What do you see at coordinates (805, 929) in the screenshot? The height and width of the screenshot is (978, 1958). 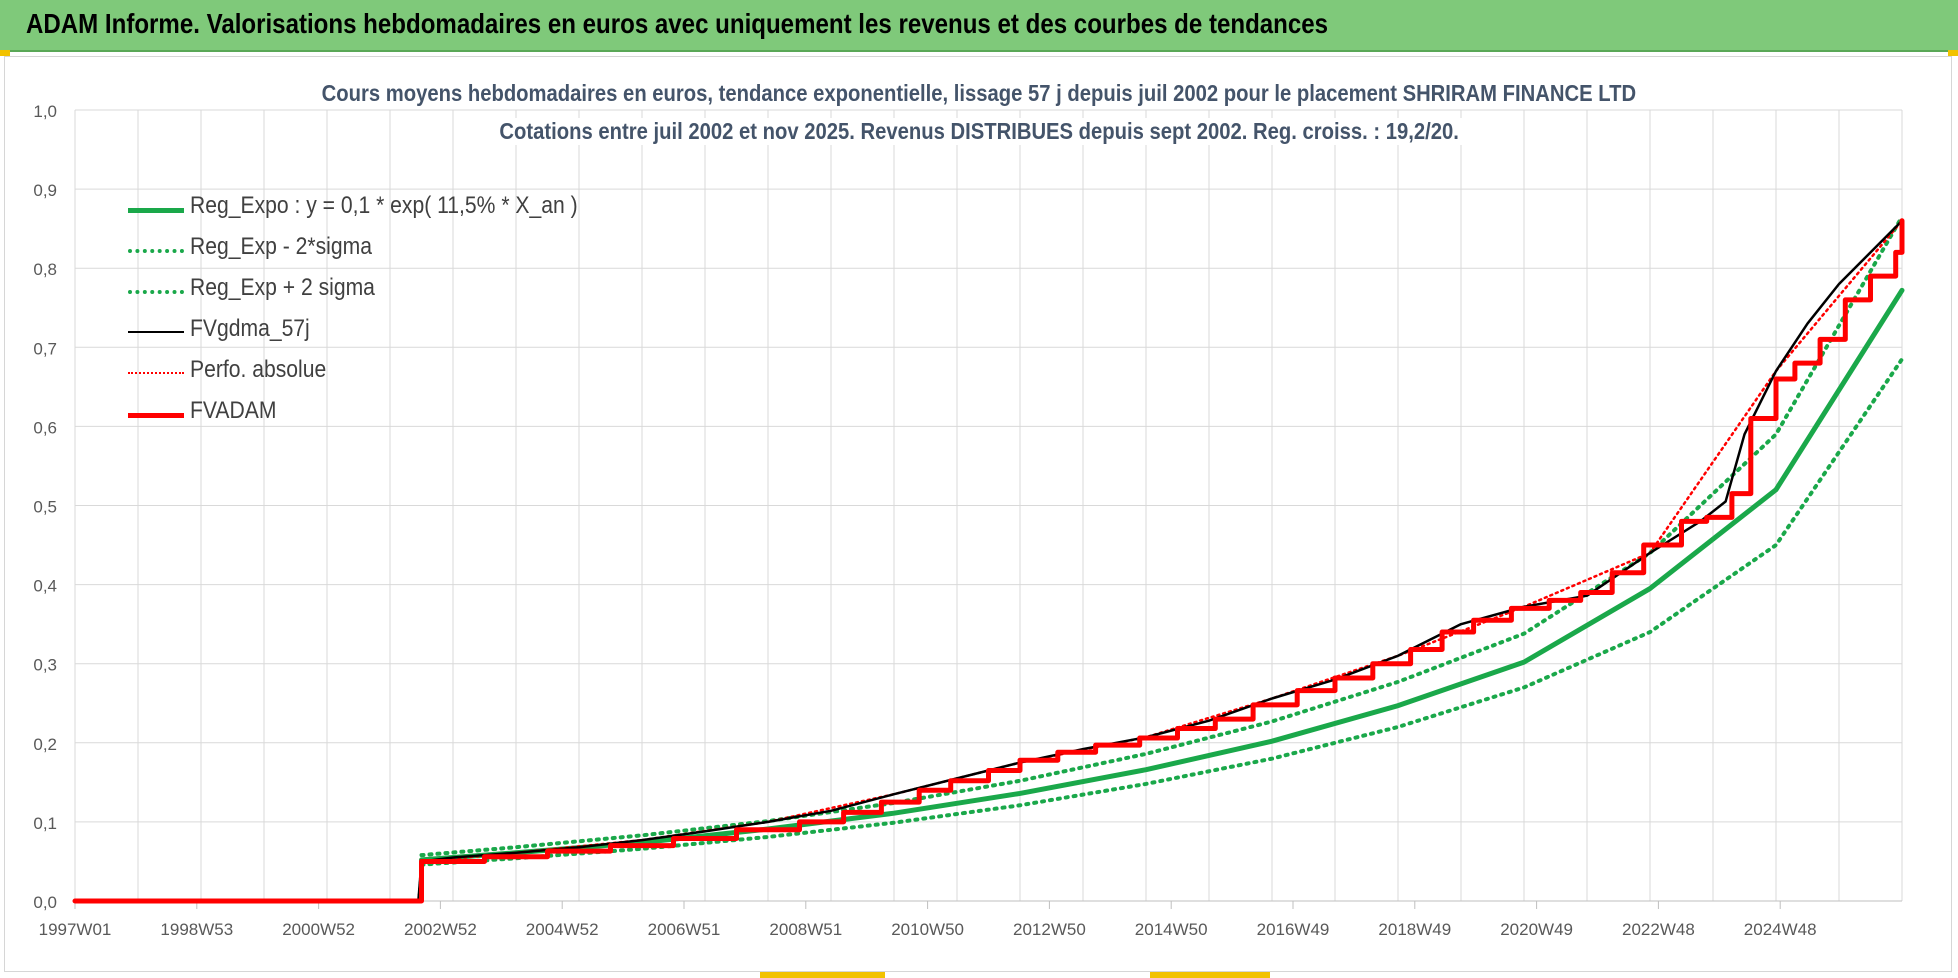 I see `x-tick-label: 2008W51` at bounding box center [805, 929].